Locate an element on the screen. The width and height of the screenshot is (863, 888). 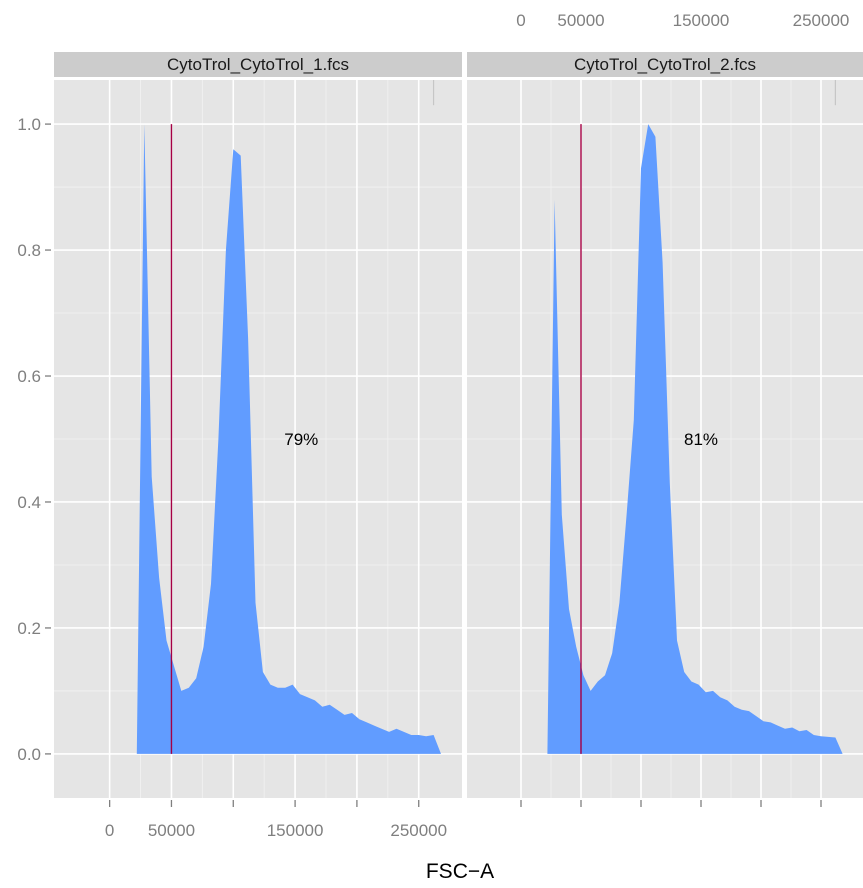
x-tick-label-top: 250000 is located at coordinates (821, 20).